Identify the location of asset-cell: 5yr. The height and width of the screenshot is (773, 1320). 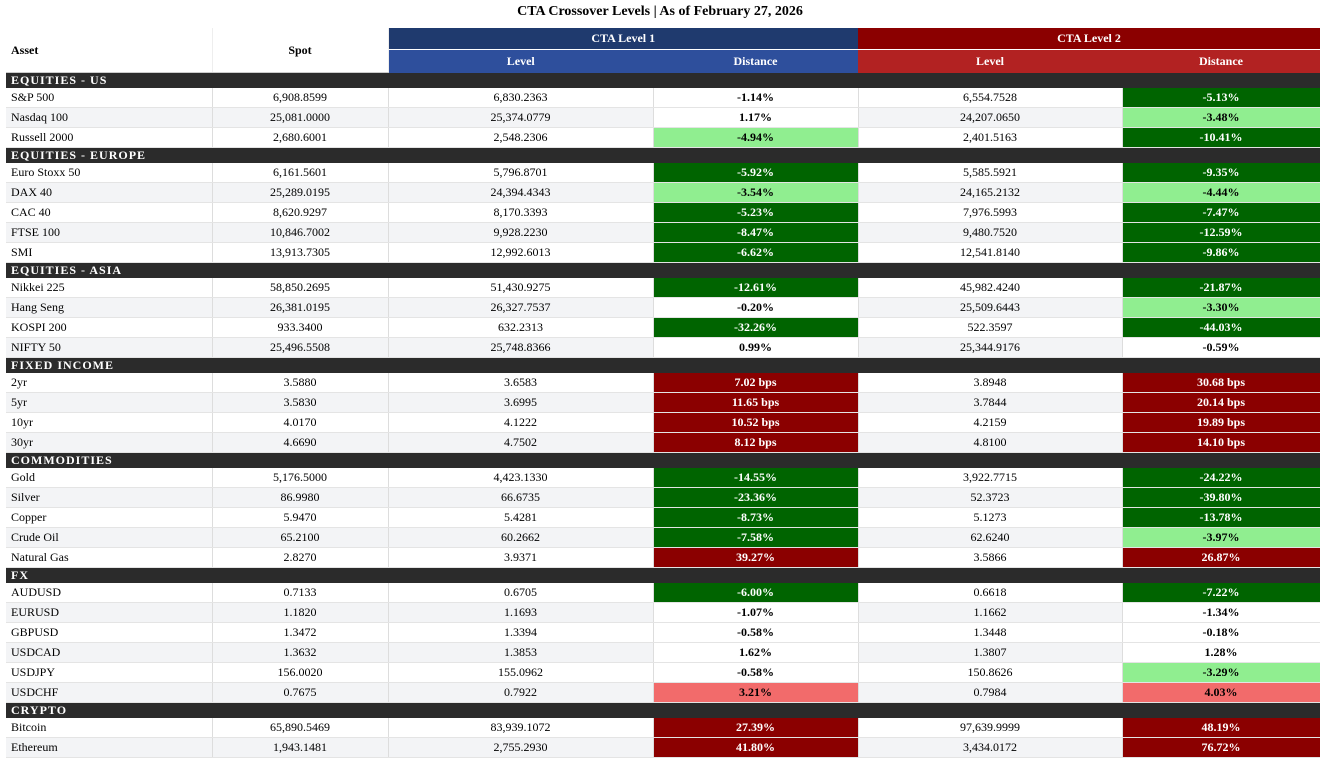
(109, 402).